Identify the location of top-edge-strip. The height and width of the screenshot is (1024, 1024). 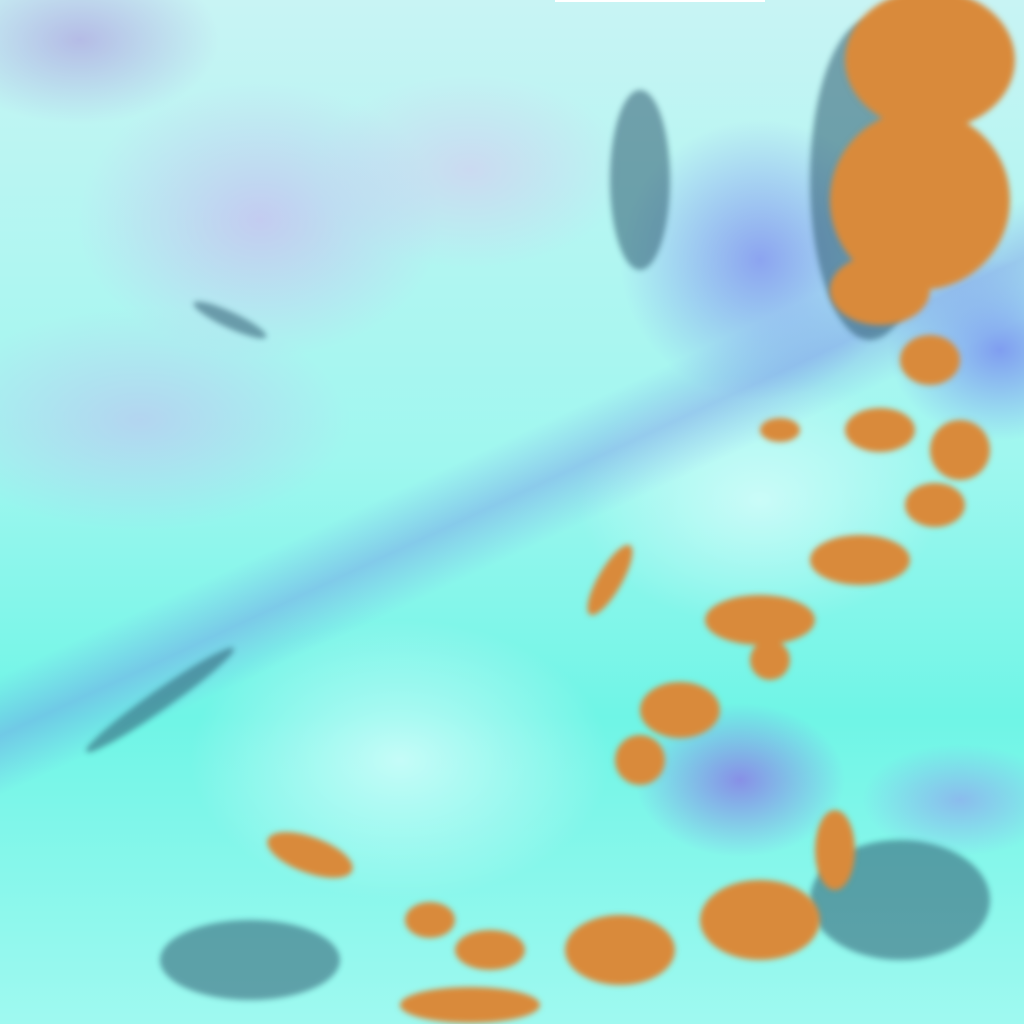
(660, 1).